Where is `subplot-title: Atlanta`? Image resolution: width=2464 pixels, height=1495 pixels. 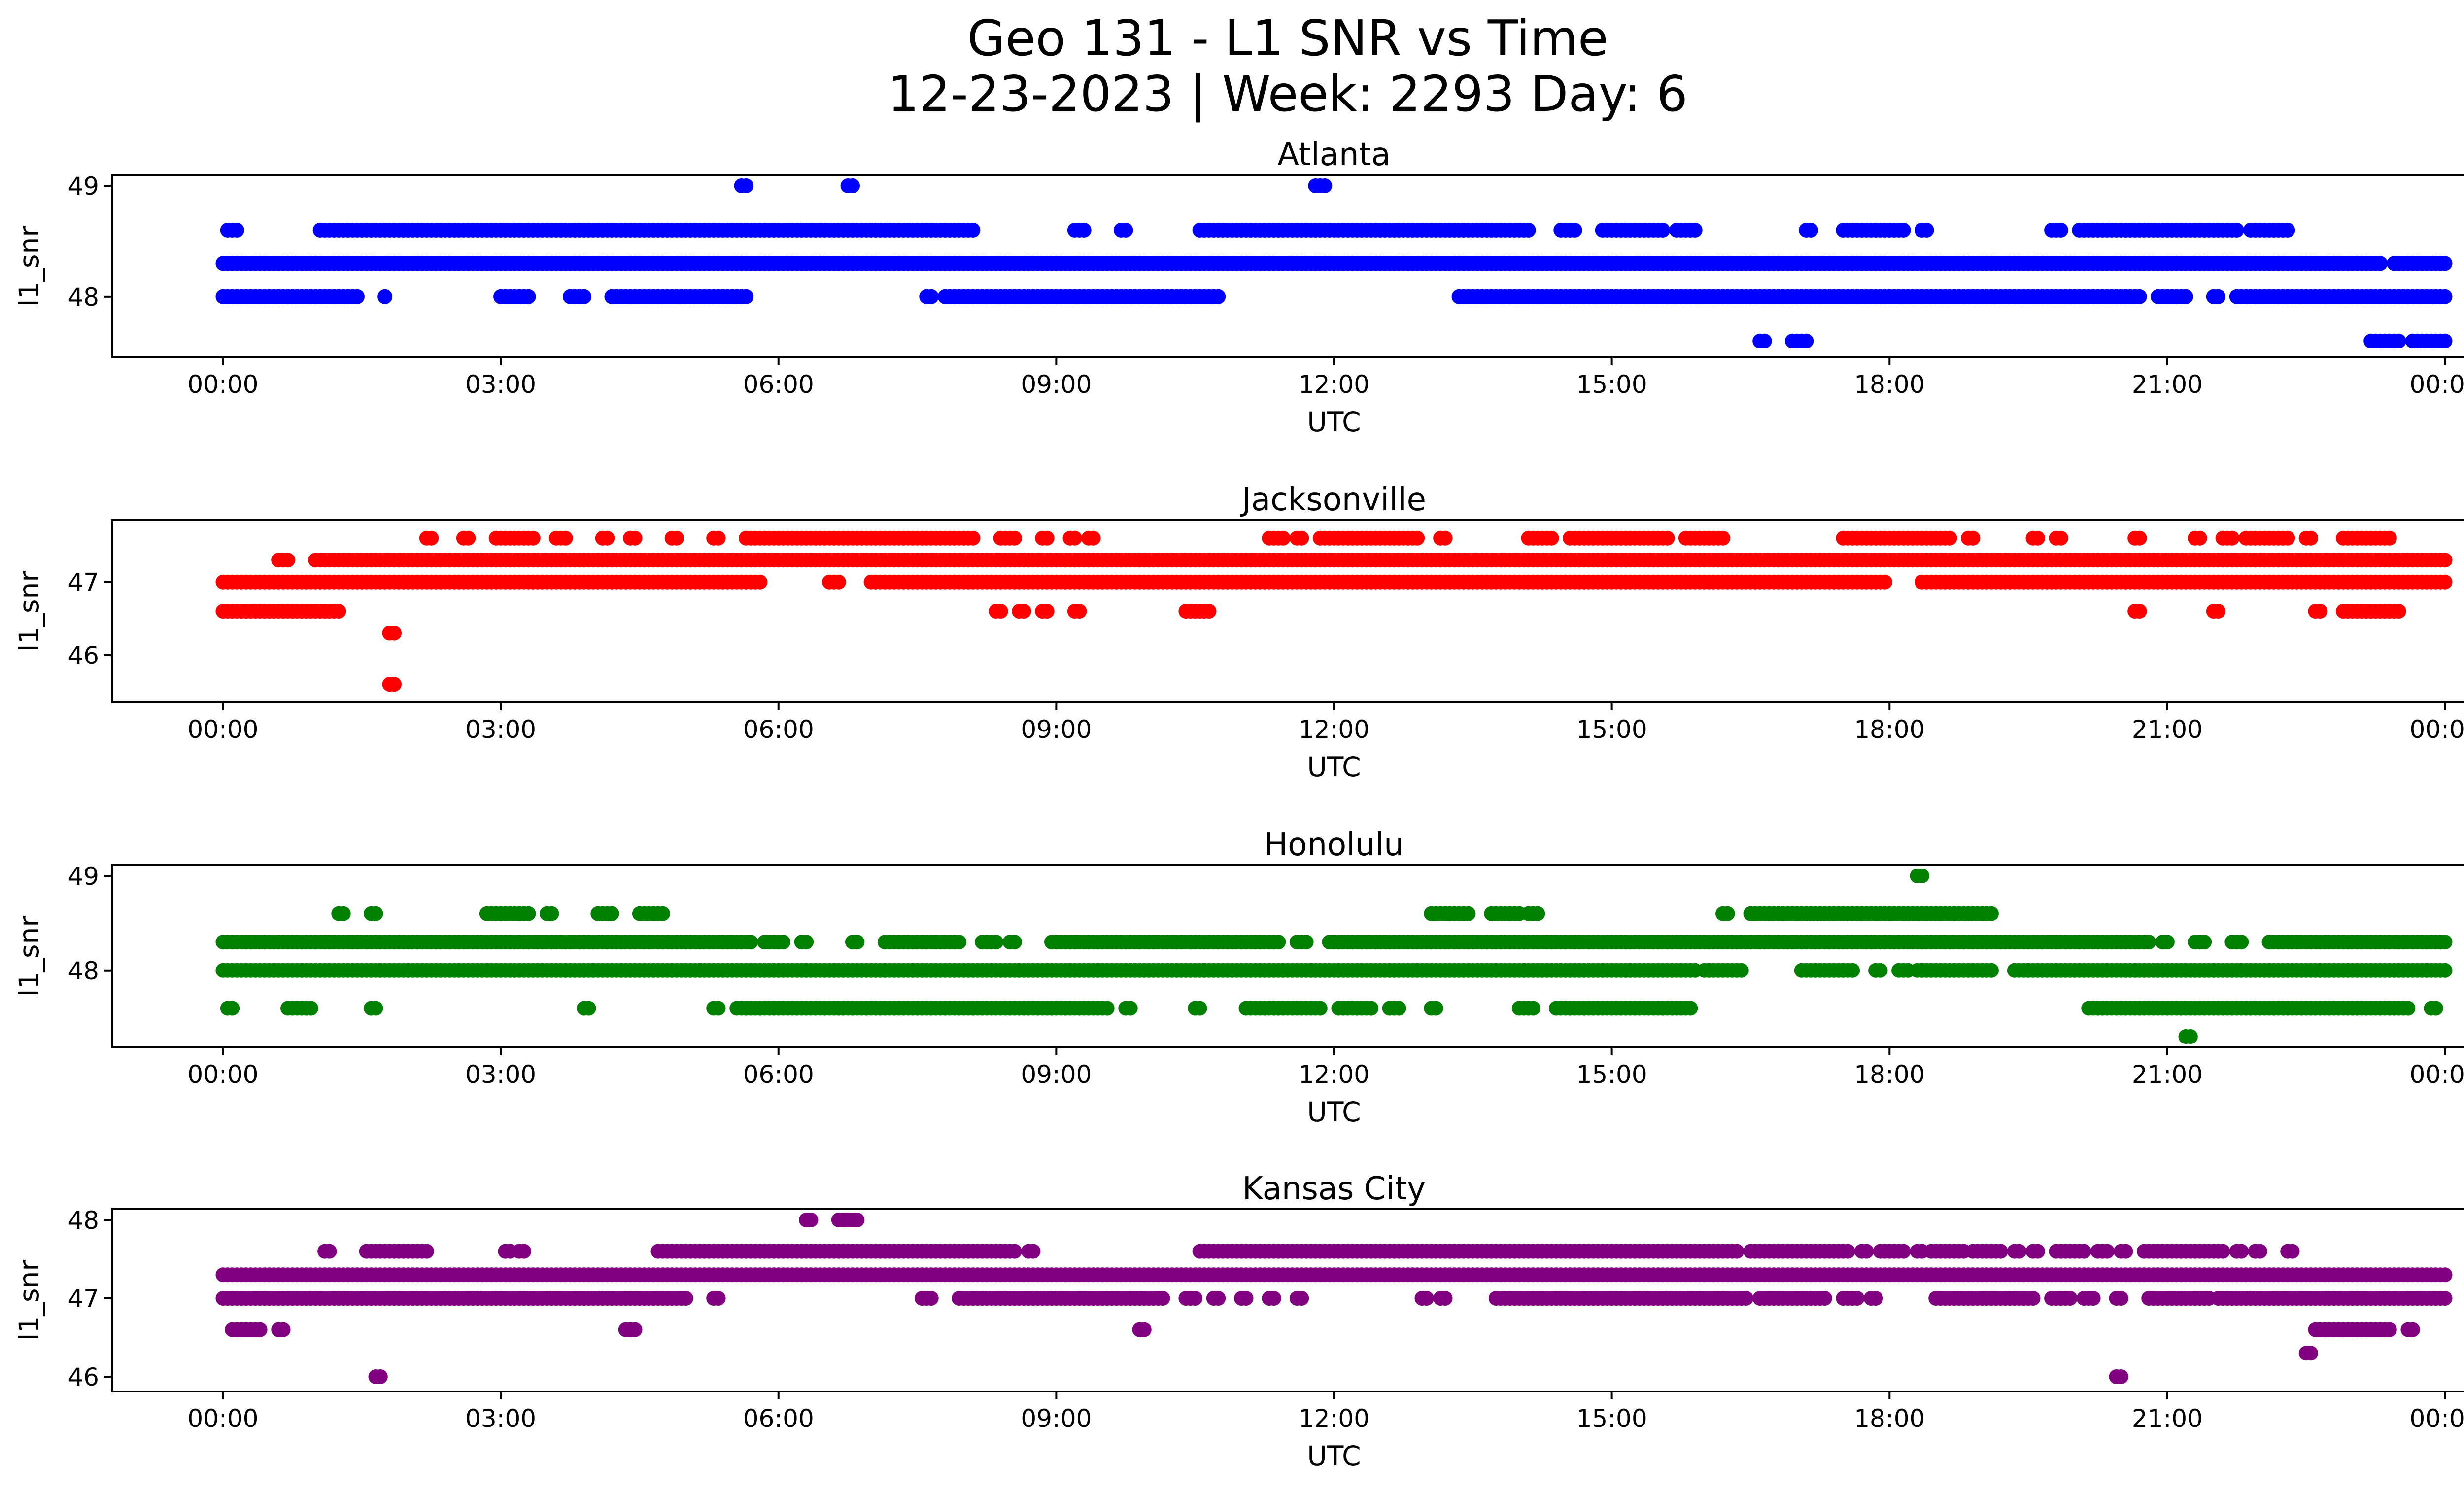 subplot-title: Atlanta is located at coordinates (1334, 155).